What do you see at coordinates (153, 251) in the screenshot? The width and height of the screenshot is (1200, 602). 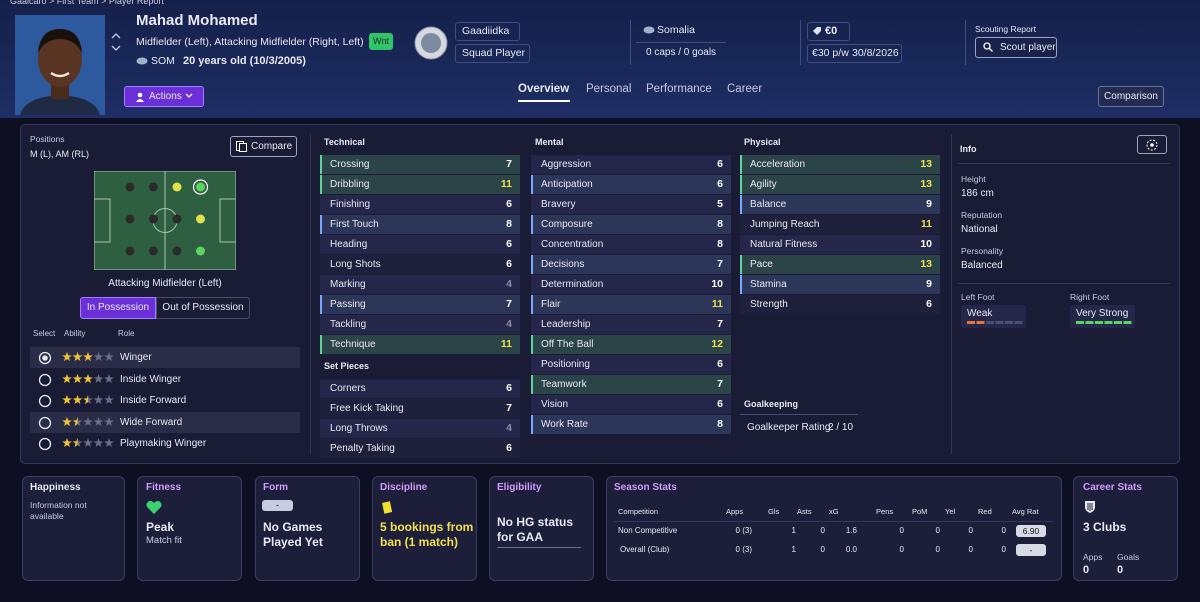 I see `pitch-dot` at bounding box center [153, 251].